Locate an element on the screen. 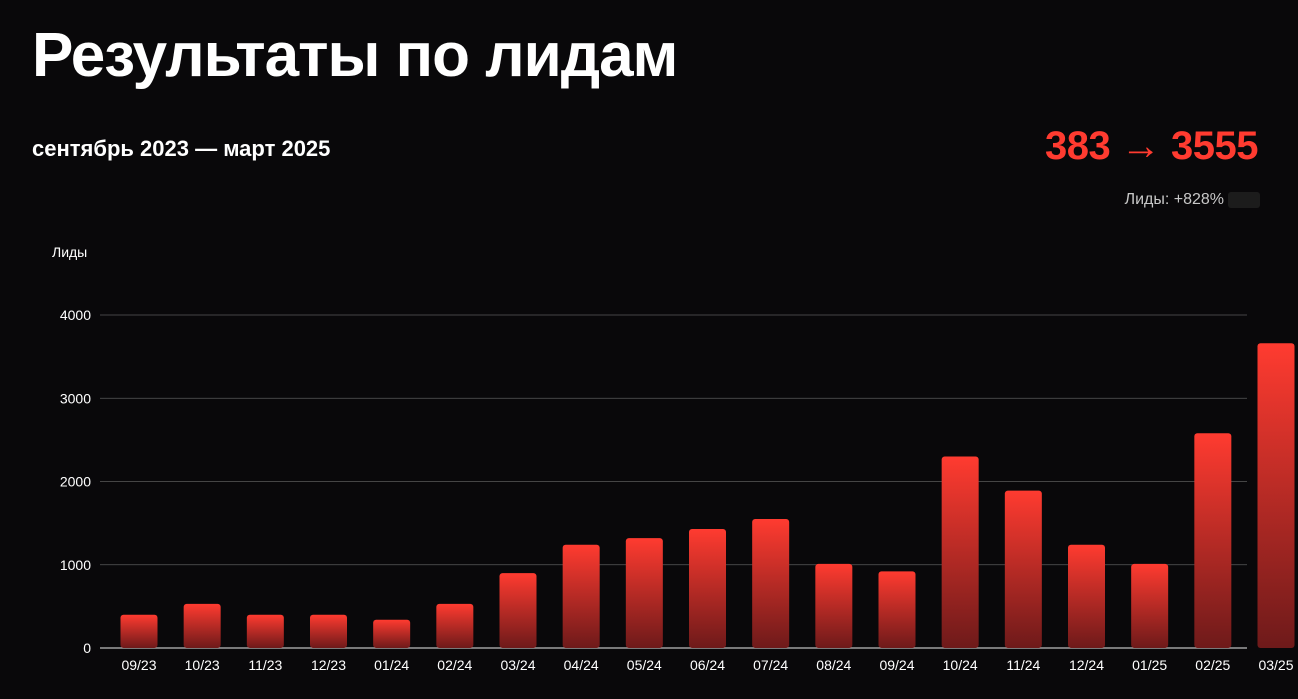 This screenshot has width=1298, height=699. page-title: Результаты по лидам is located at coordinates (355, 55).